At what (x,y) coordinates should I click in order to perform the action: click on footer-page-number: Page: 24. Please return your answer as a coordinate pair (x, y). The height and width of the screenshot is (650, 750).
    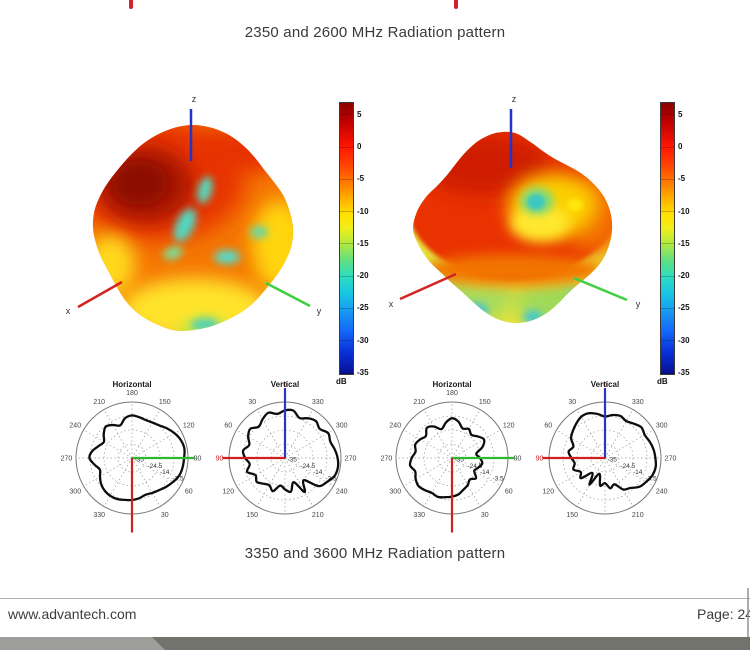
    Looking at the image, I should click on (723, 614).